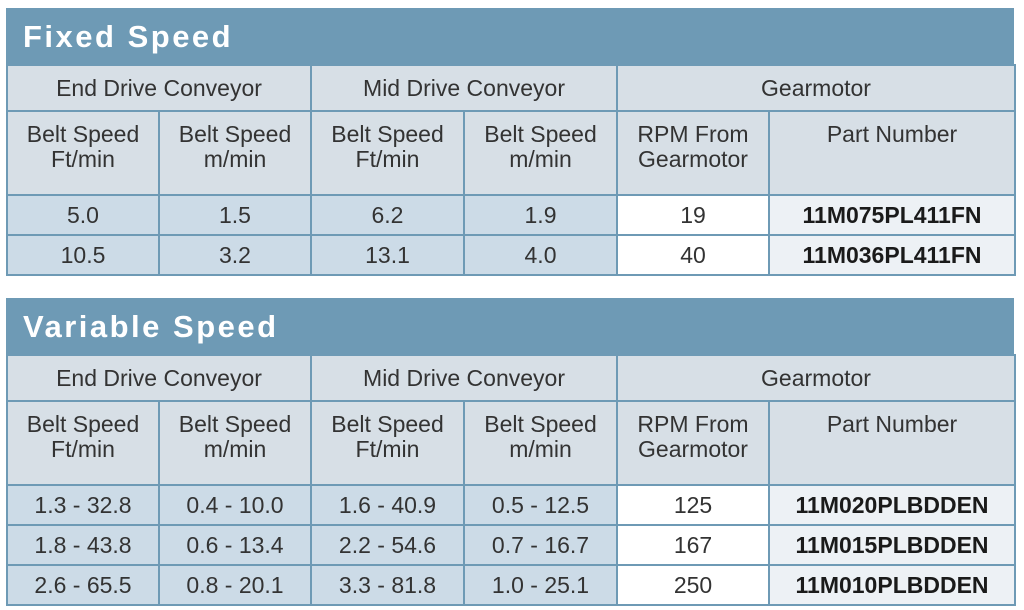  I want to click on cell-mid-m: 4.0, so click(540, 255).